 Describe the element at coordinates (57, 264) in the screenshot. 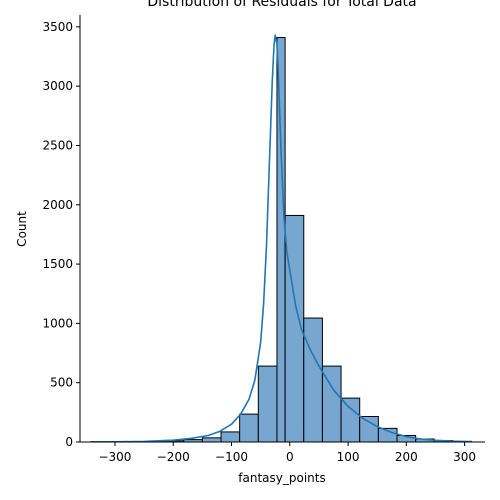

I see `y-tick-label: 1500` at that location.